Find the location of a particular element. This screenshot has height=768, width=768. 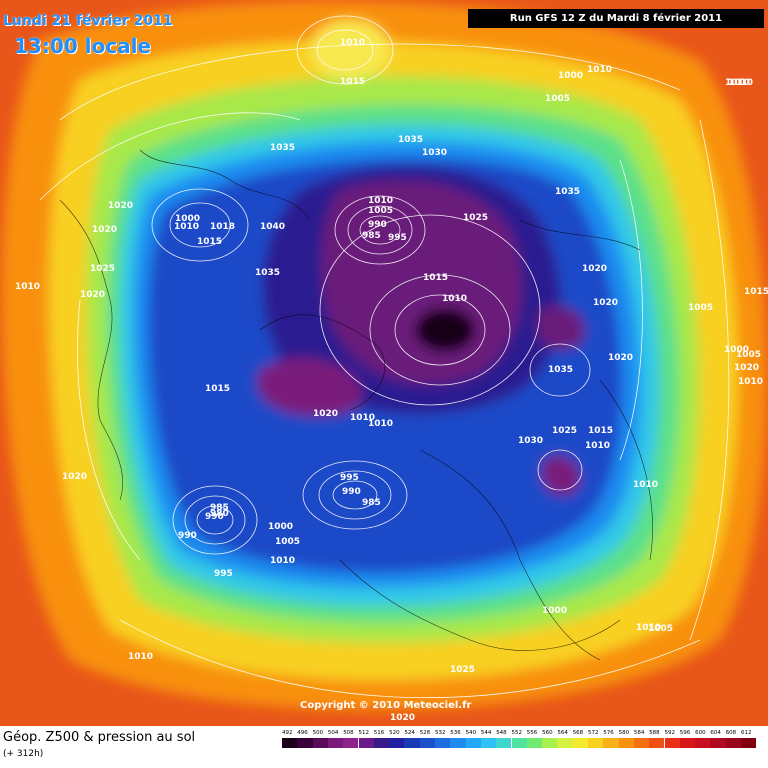

legend-value-label: 524 is located at coordinates (409, 733).